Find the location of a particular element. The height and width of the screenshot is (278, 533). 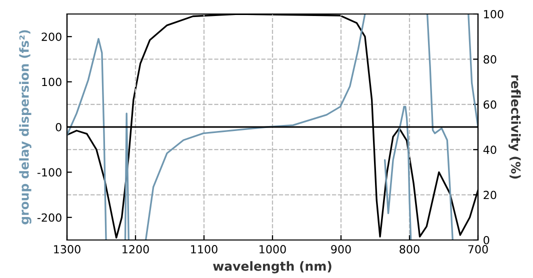

y-tick-label: 0 is located at coordinates (59, 127).